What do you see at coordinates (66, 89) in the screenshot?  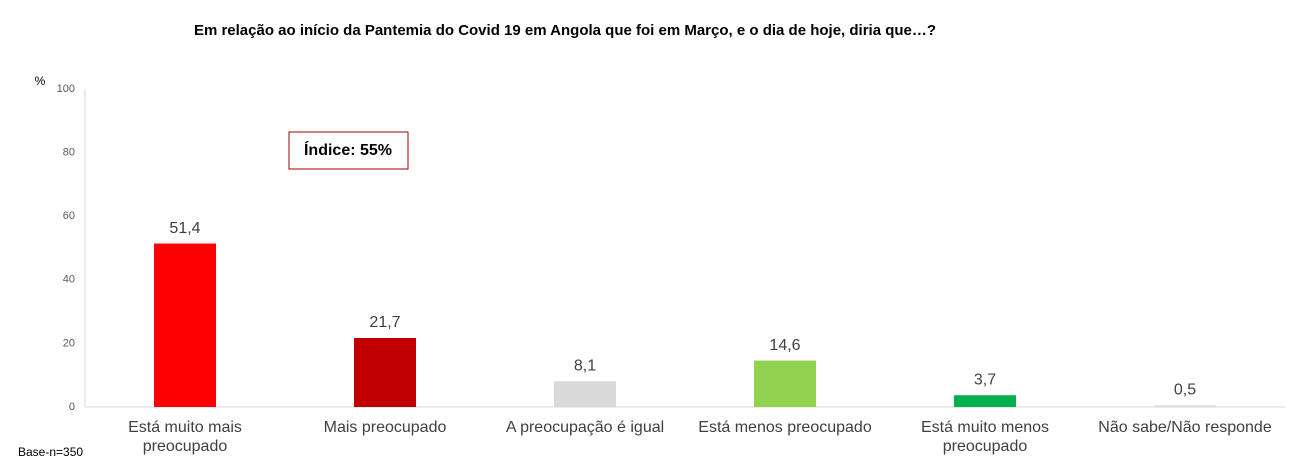 I see `y-tick-label: 100` at bounding box center [66, 89].